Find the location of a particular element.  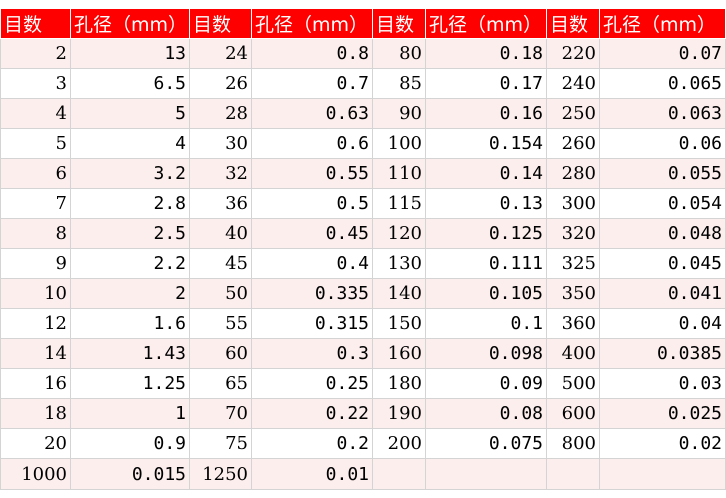

mesh-cell: 85 is located at coordinates (399, 83).